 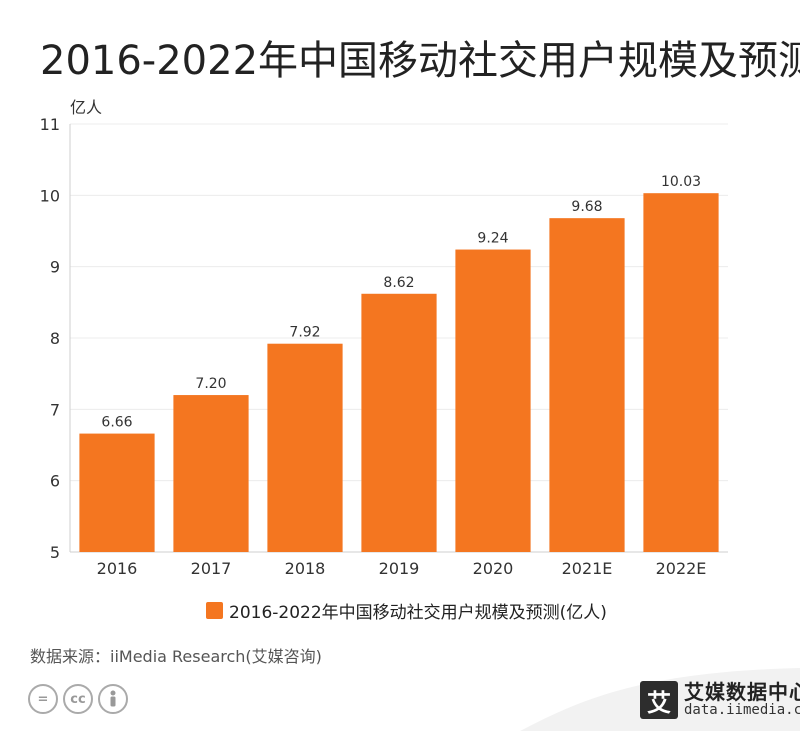 I want to click on brand-logo: 艾 艾媒数据中心 data.iimedia.cn, so click(x=720, y=700).